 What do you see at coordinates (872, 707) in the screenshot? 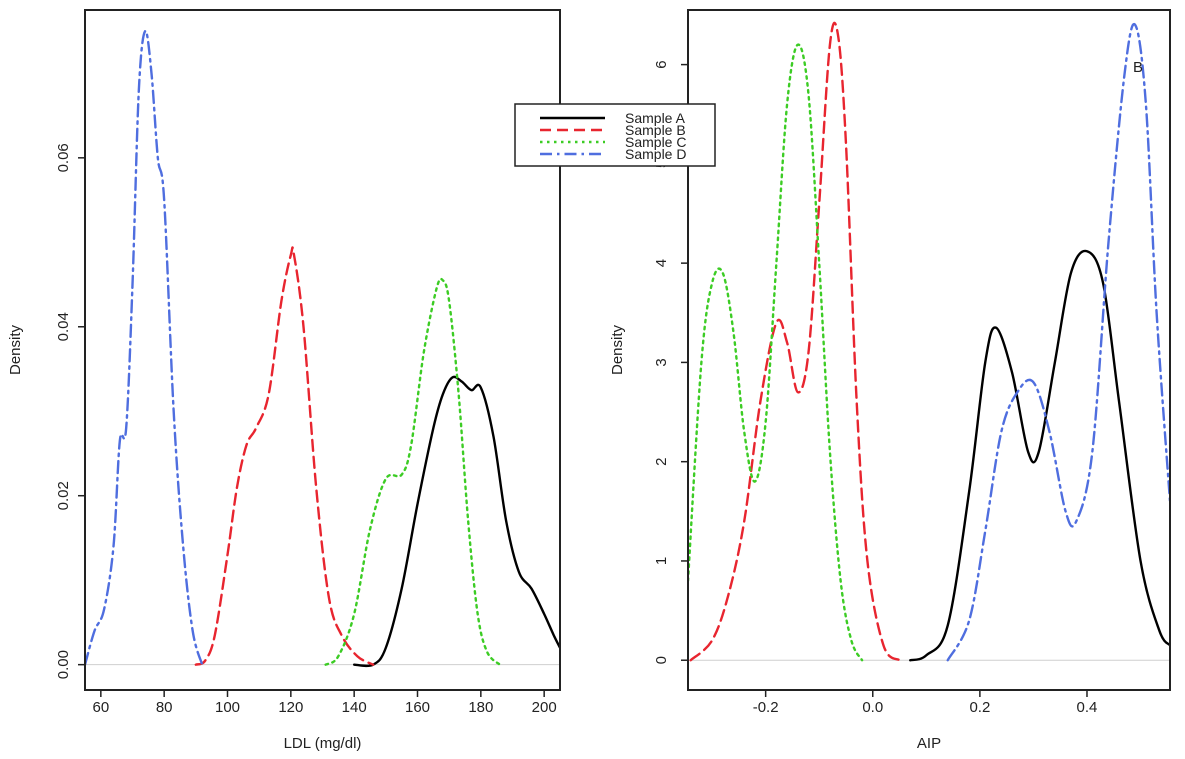
I see `x-tick-label: 0.0` at bounding box center [872, 707].